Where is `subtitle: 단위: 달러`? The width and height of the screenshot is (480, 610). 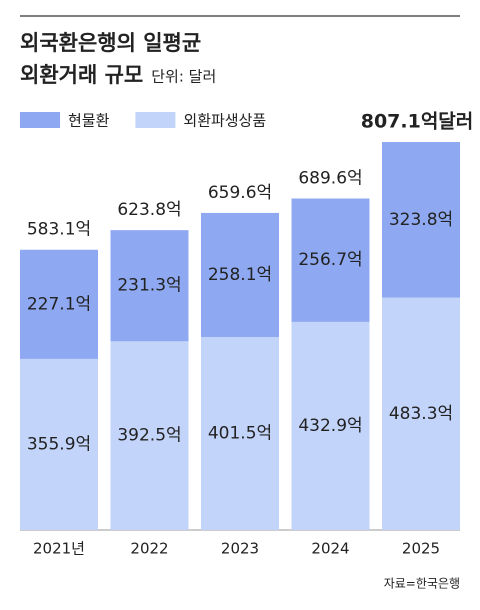 subtitle: 단위: 달러 is located at coordinates (183, 77).